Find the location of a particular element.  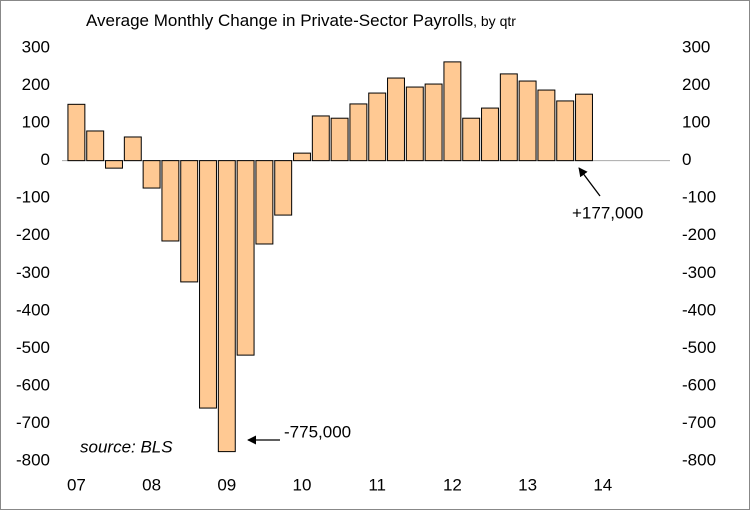

y2-tick-label: 300 is located at coordinates (696, 46).